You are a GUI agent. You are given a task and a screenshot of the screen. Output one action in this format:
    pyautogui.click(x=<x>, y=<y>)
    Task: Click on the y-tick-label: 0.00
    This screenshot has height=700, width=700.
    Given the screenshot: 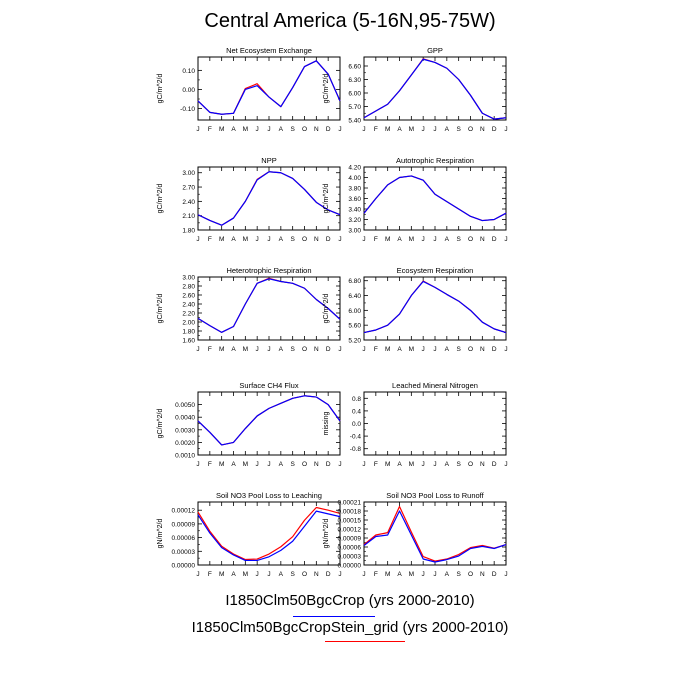 What is the action you would take?
    pyautogui.click(x=188, y=90)
    